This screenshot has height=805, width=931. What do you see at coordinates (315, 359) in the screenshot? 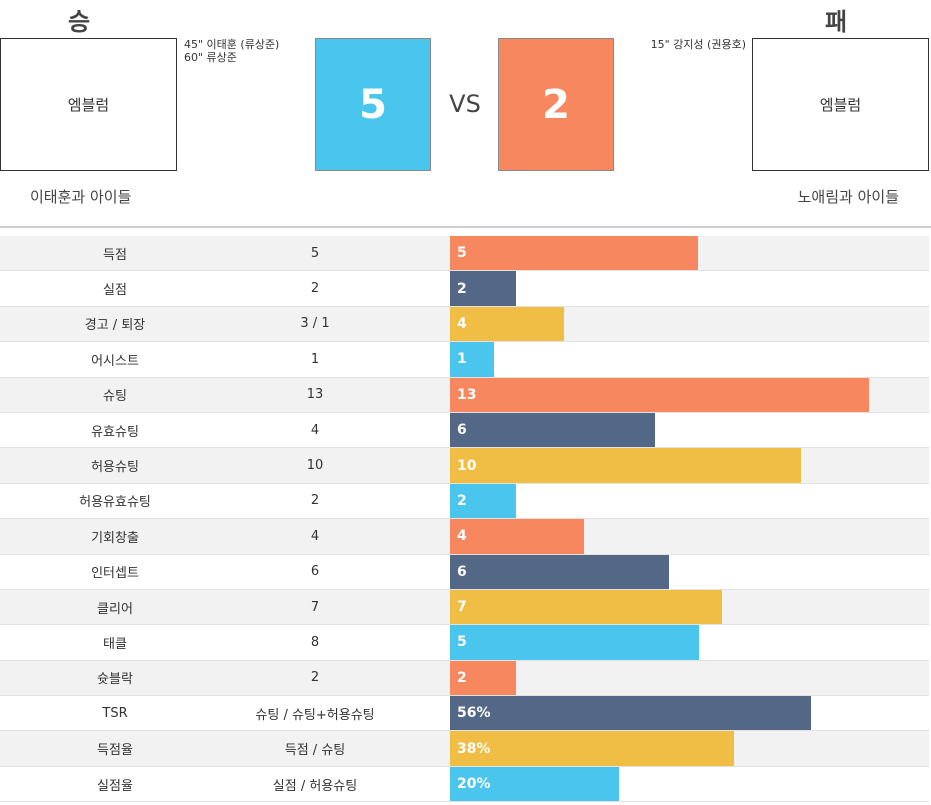
I see `stat-value: 1` at bounding box center [315, 359].